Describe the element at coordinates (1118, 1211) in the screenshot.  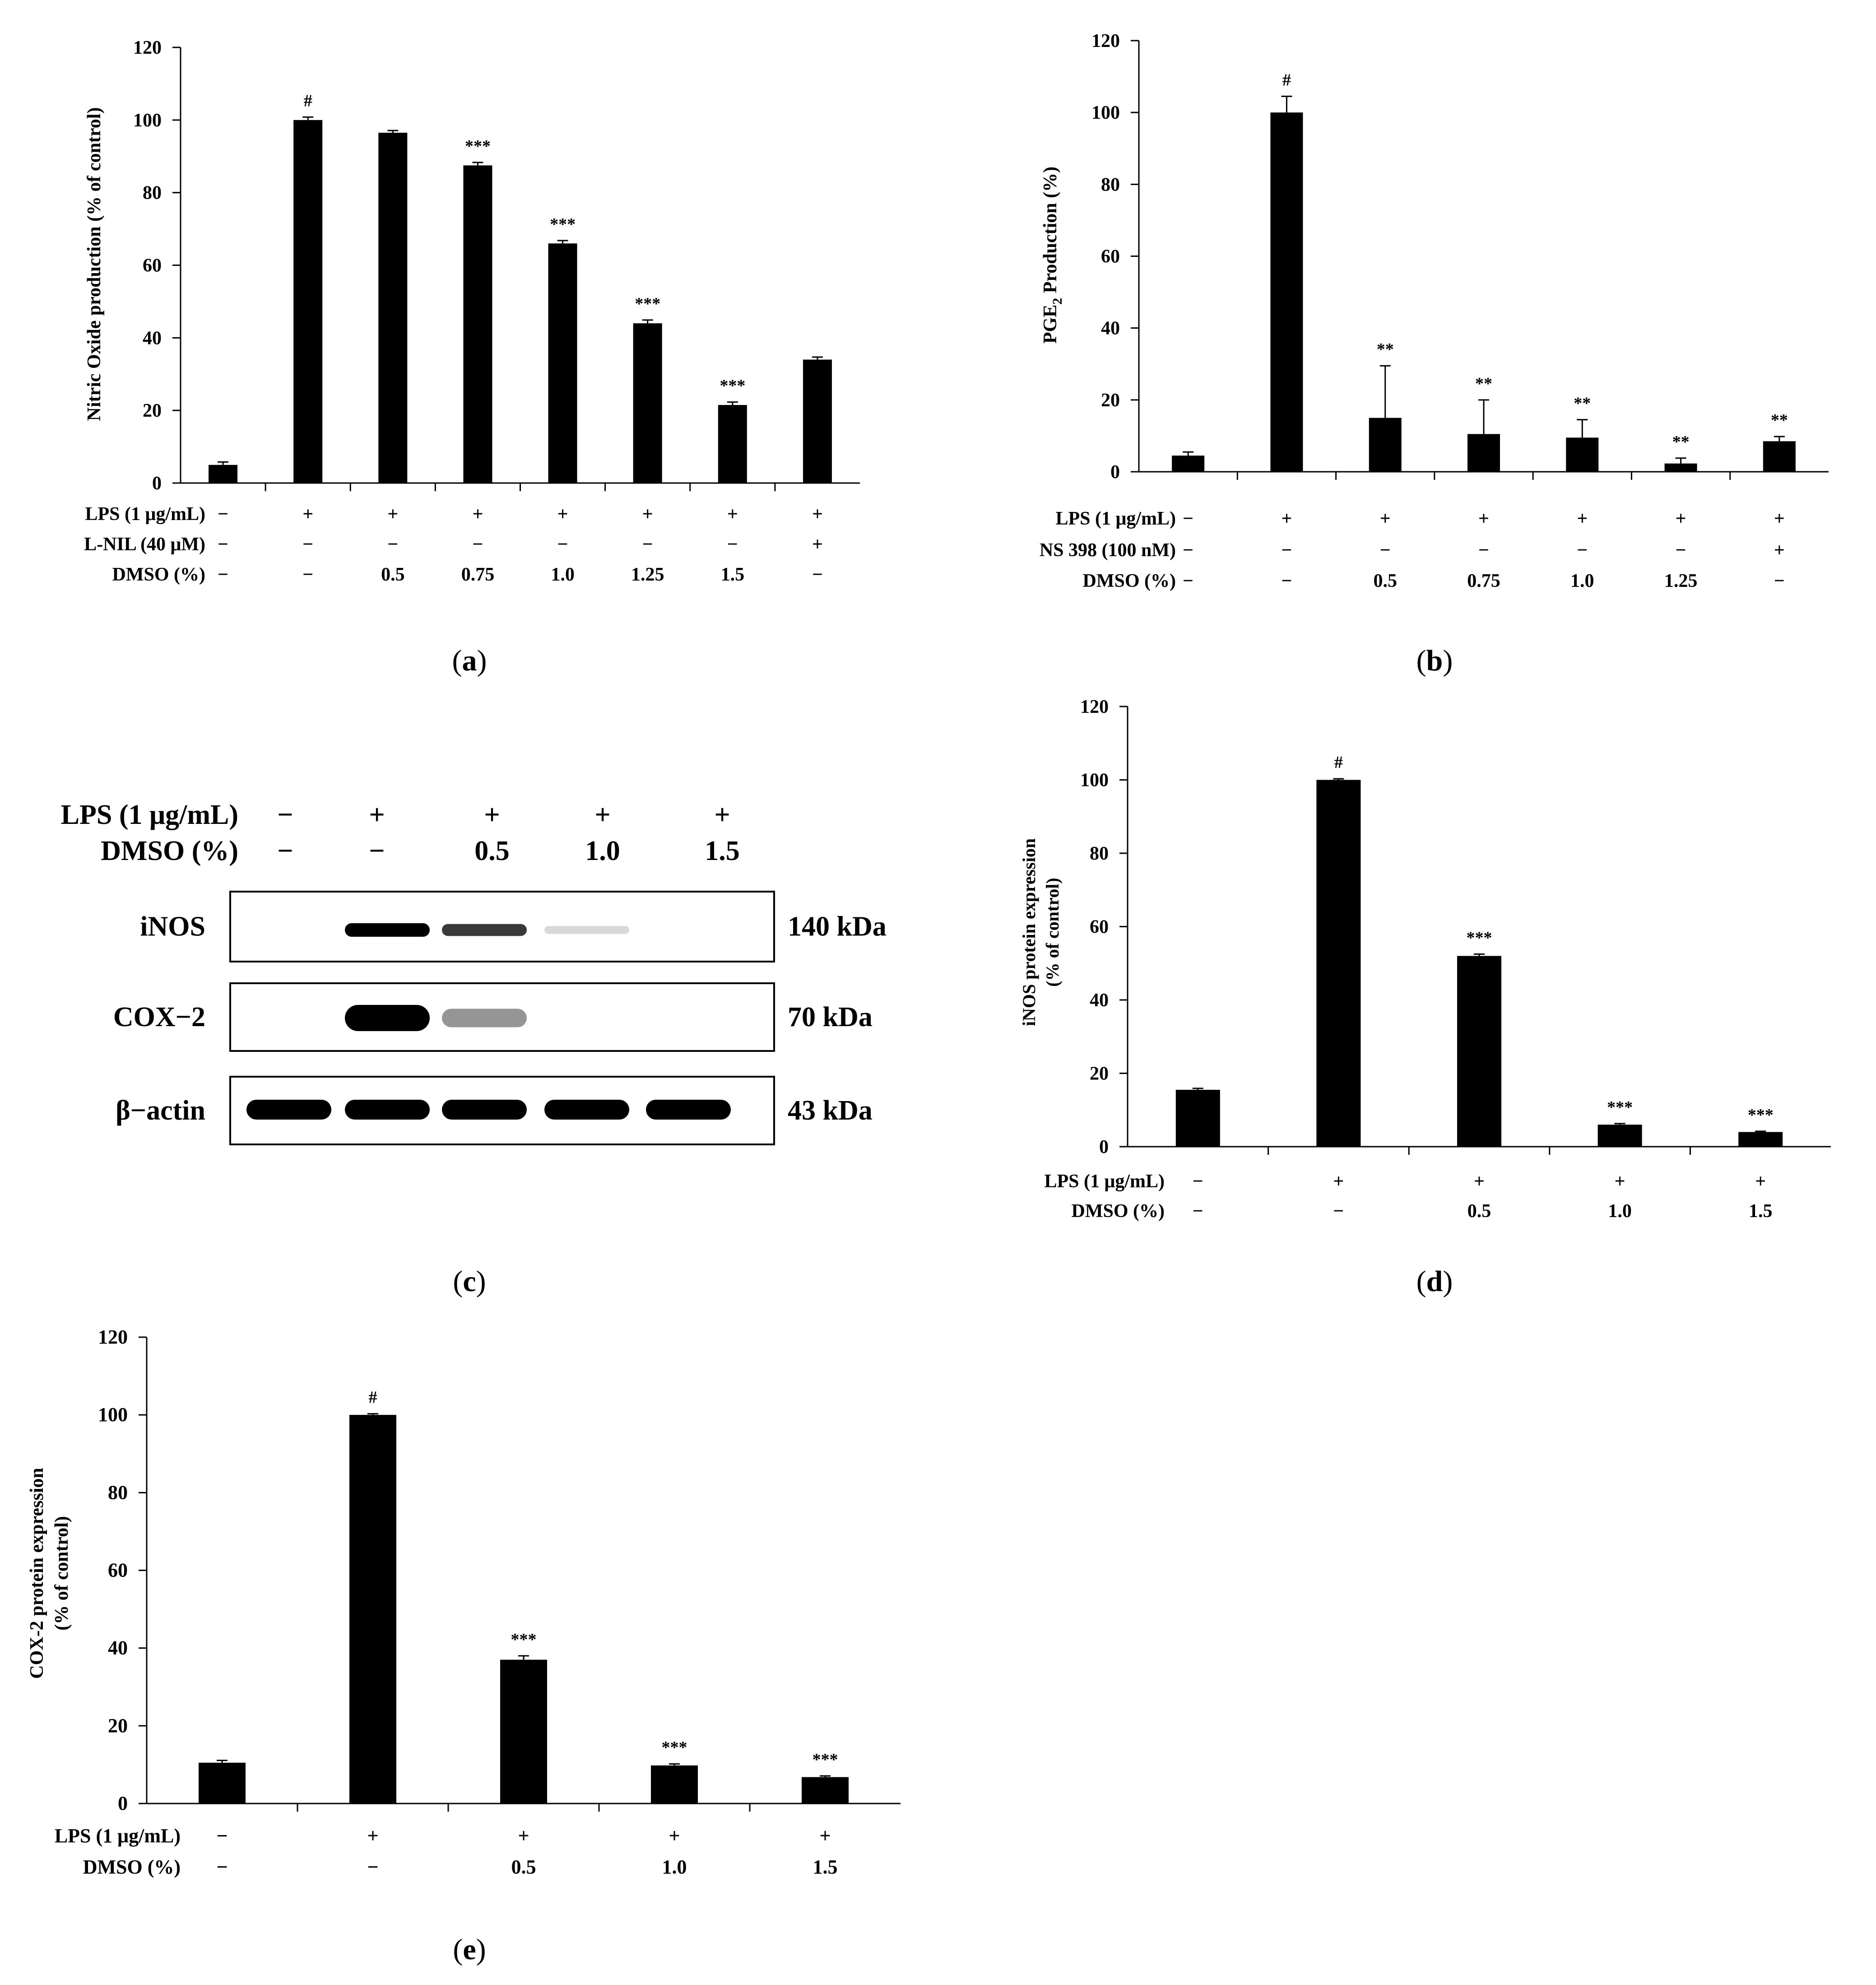
I see `row-label: DMSO (%)` at that location.